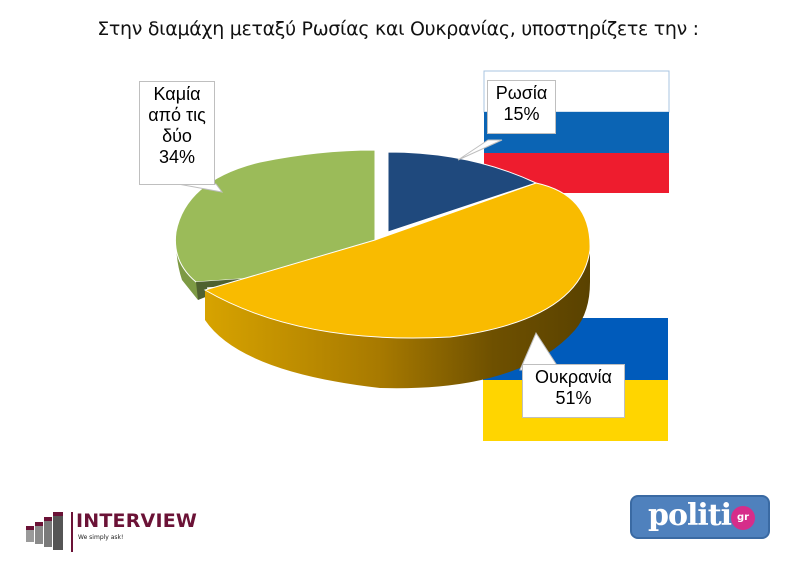 This screenshot has width=796, height=562. I want to click on politic-gr-badge: gr, so click(743, 518).